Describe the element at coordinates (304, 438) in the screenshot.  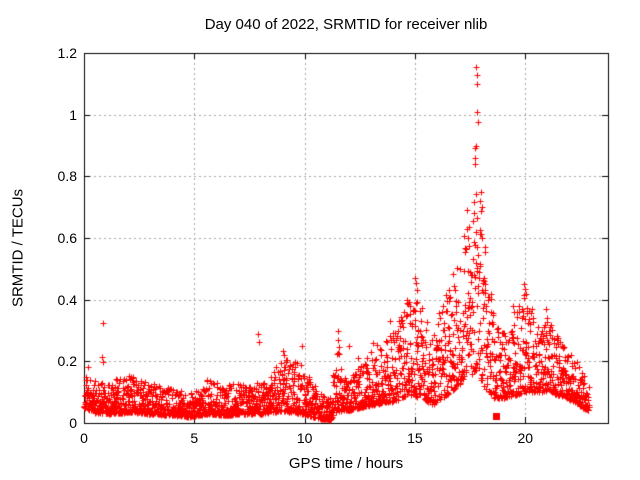
I see `x-tick-label: 10` at that location.